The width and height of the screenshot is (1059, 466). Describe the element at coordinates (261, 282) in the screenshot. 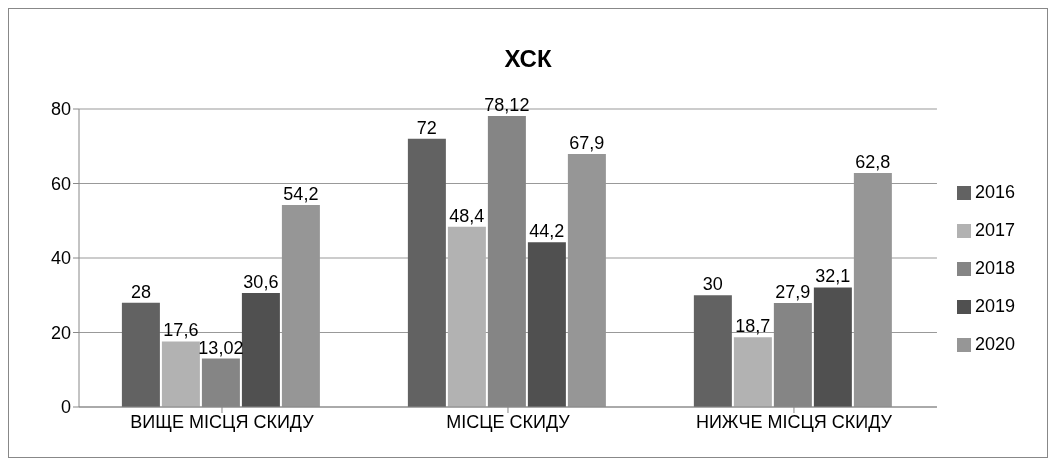

I see `data-label: 30,6` at that location.